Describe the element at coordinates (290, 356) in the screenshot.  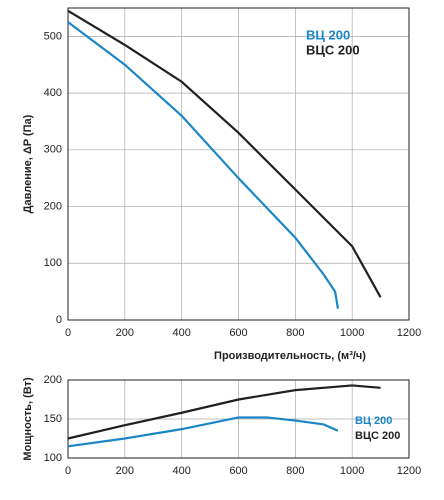
I see `x-axis-label: Производительность, (м³/ч)` at that location.